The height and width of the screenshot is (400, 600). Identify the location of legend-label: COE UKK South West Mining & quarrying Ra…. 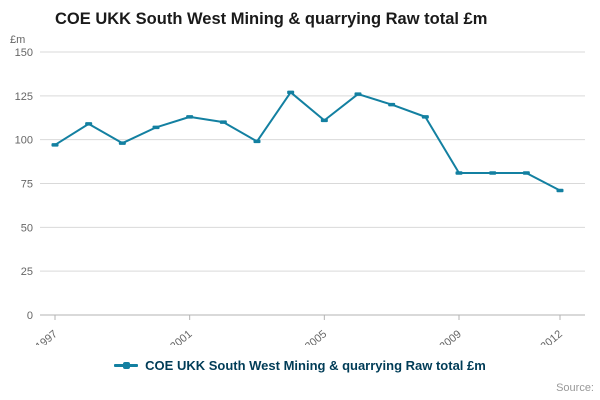
(315, 365).